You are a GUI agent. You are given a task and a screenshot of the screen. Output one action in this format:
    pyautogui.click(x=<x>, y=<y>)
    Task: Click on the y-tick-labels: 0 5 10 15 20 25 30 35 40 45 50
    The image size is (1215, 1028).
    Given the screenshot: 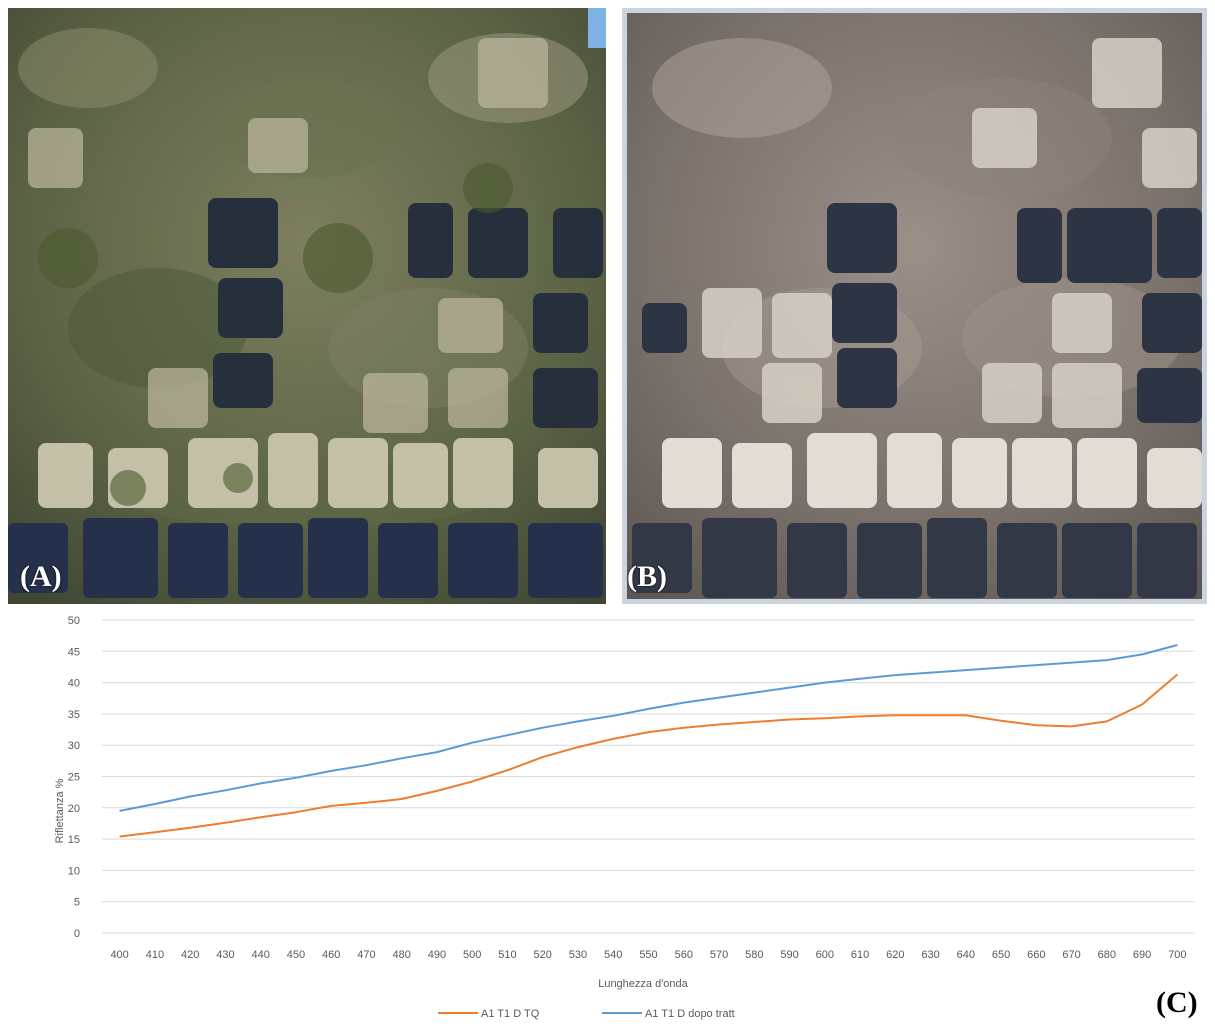 What is the action you would take?
    pyautogui.click(x=74, y=777)
    